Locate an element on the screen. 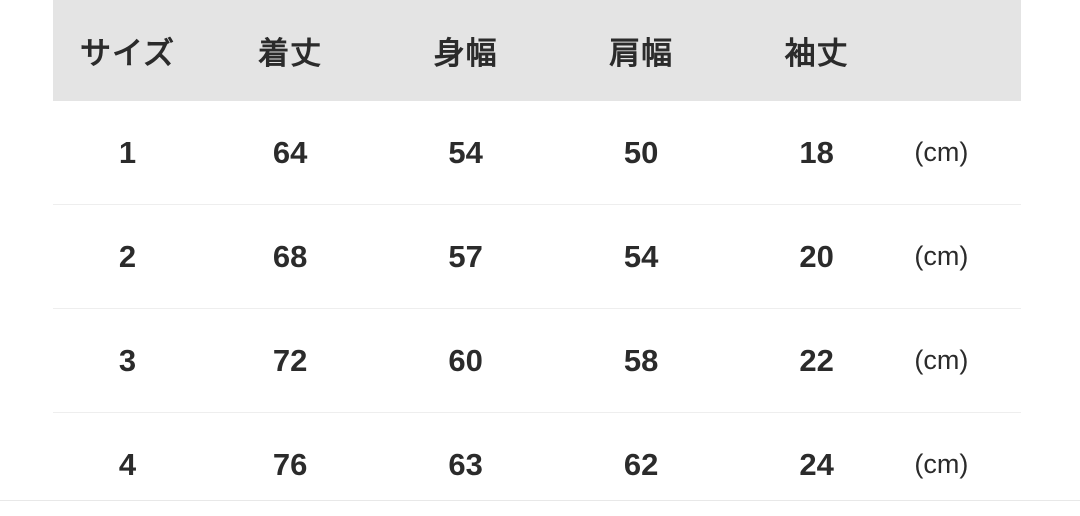  cell-shoulder: 54 is located at coordinates (641, 256).